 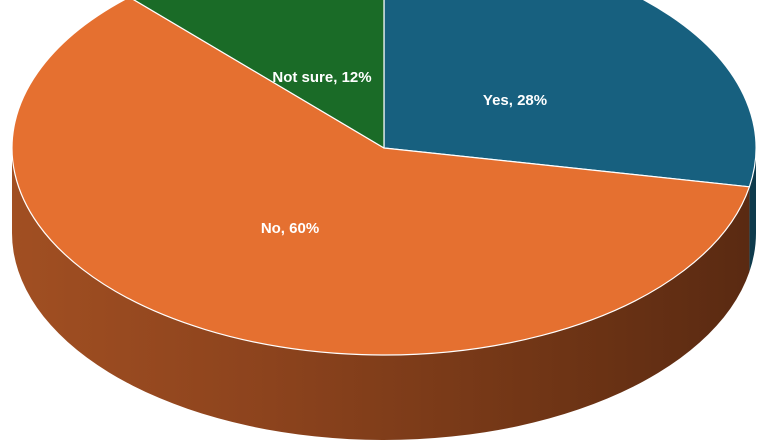 What do you see at coordinates (515, 100) in the screenshot?
I see `data-label-yes: Yes, 28%` at bounding box center [515, 100].